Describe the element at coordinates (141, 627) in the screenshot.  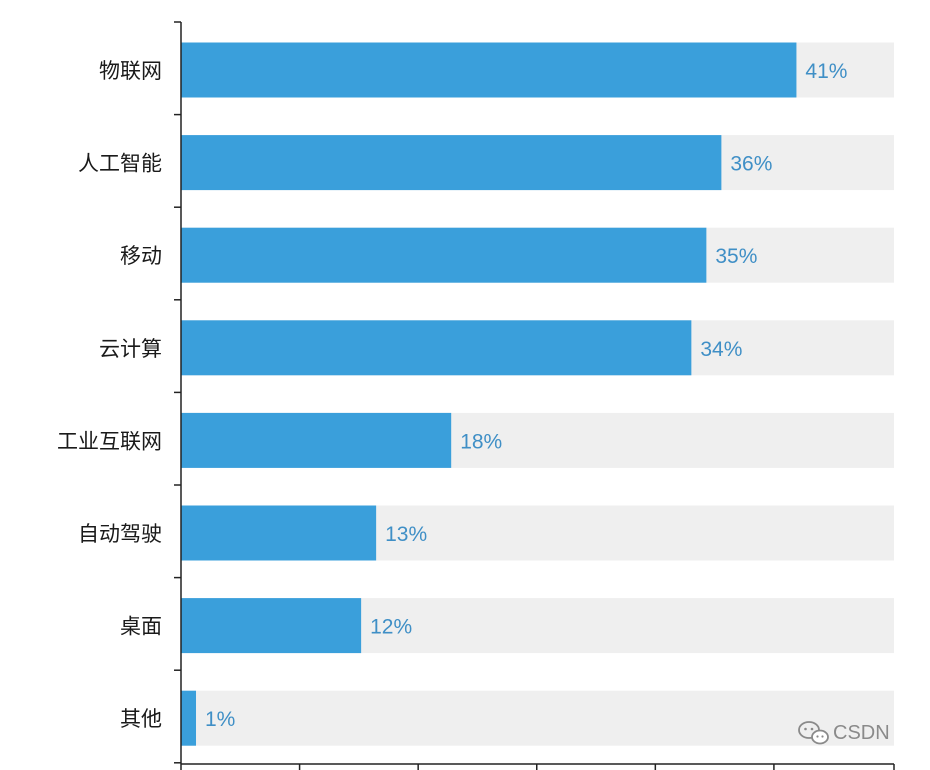
I see `category-label: 桌面` at that location.